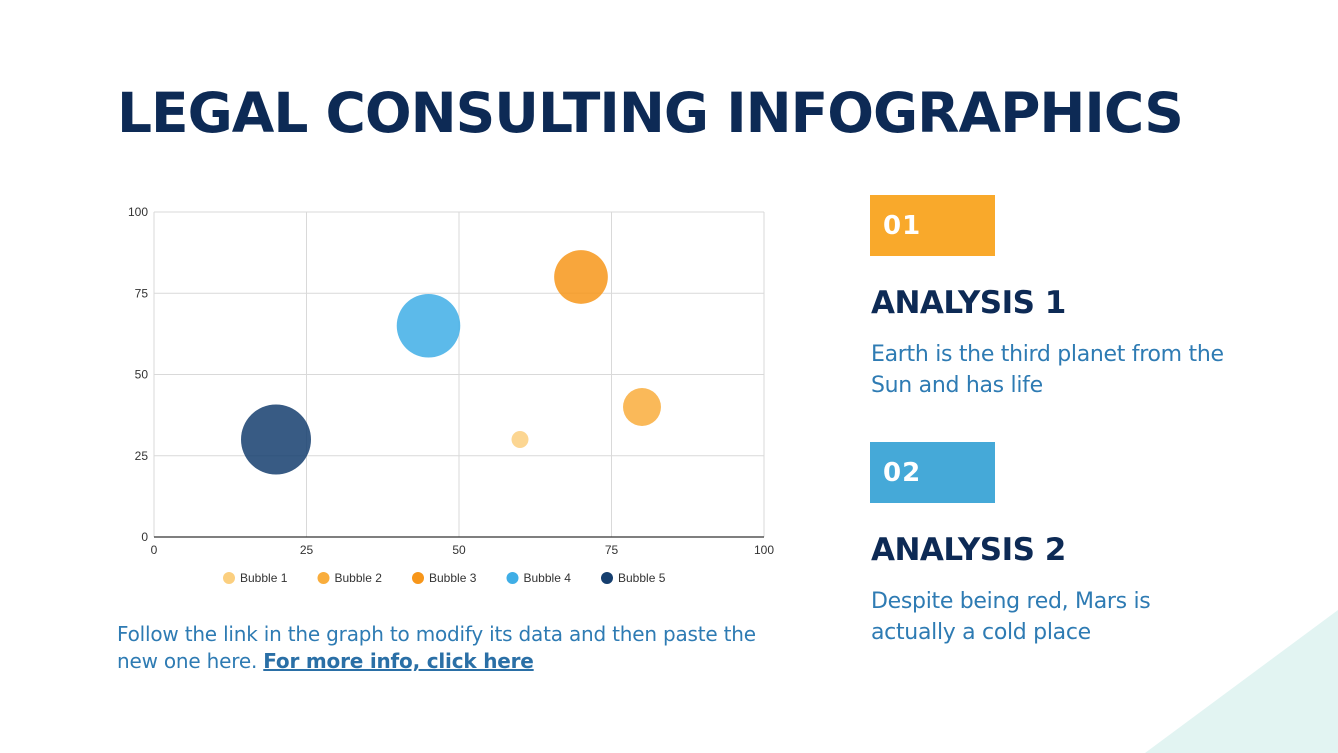 The height and width of the screenshot is (753, 1338). What do you see at coordinates (932, 225) in the screenshot?
I see `analysis-1-number-badge: 01` at bounding box center [932, 225].